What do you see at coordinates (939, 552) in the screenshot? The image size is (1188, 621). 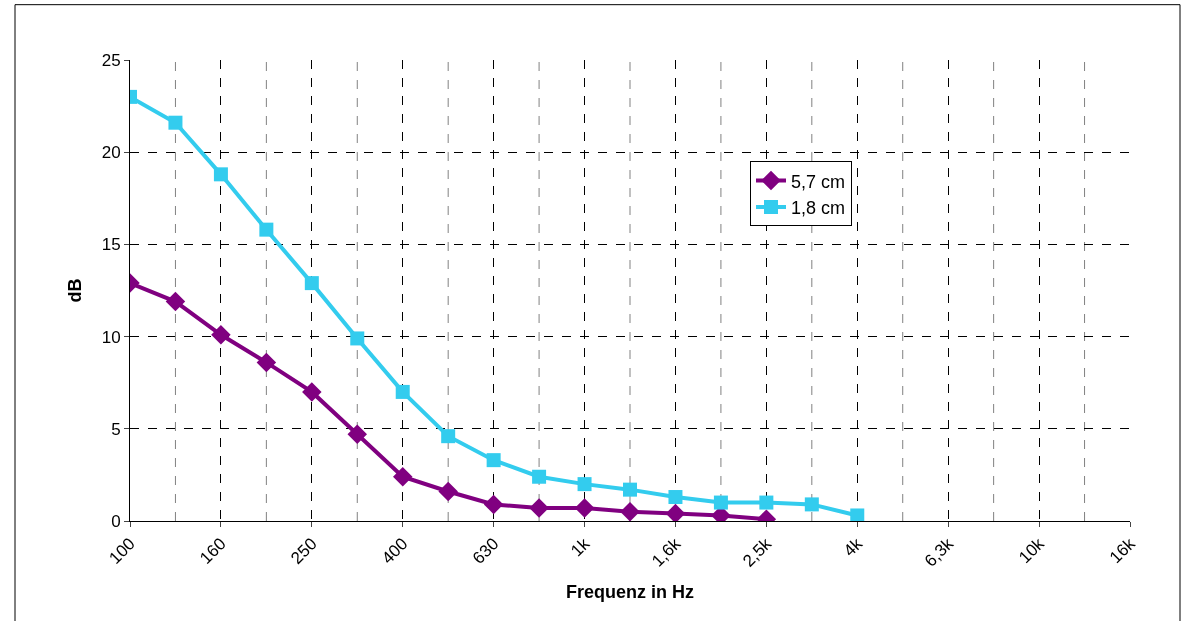 I see `x-tick-label: 6,3k` at bounding box center [939, 552].